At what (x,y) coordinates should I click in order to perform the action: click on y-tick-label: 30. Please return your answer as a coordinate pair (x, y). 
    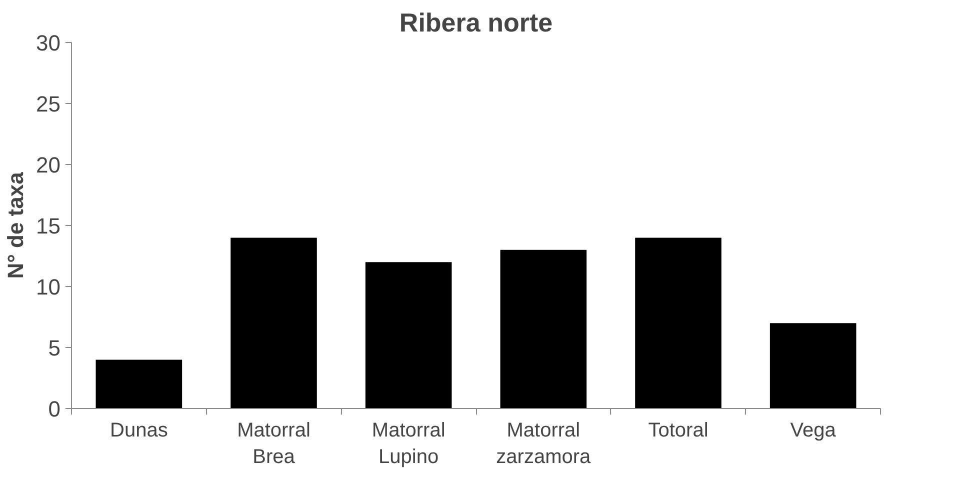
    Looking at the image, I should click on (48, 43).